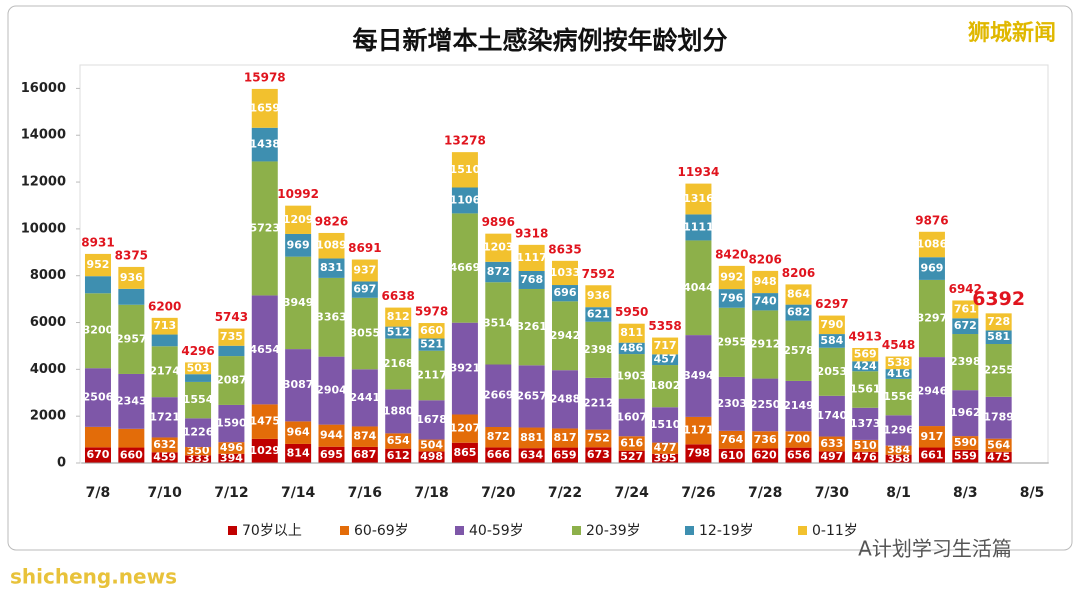 This screenshot has height=598, width=1080. Describe the element at coordinates (631, 442) in the screenshot. I see `data-label: 616` at that location.